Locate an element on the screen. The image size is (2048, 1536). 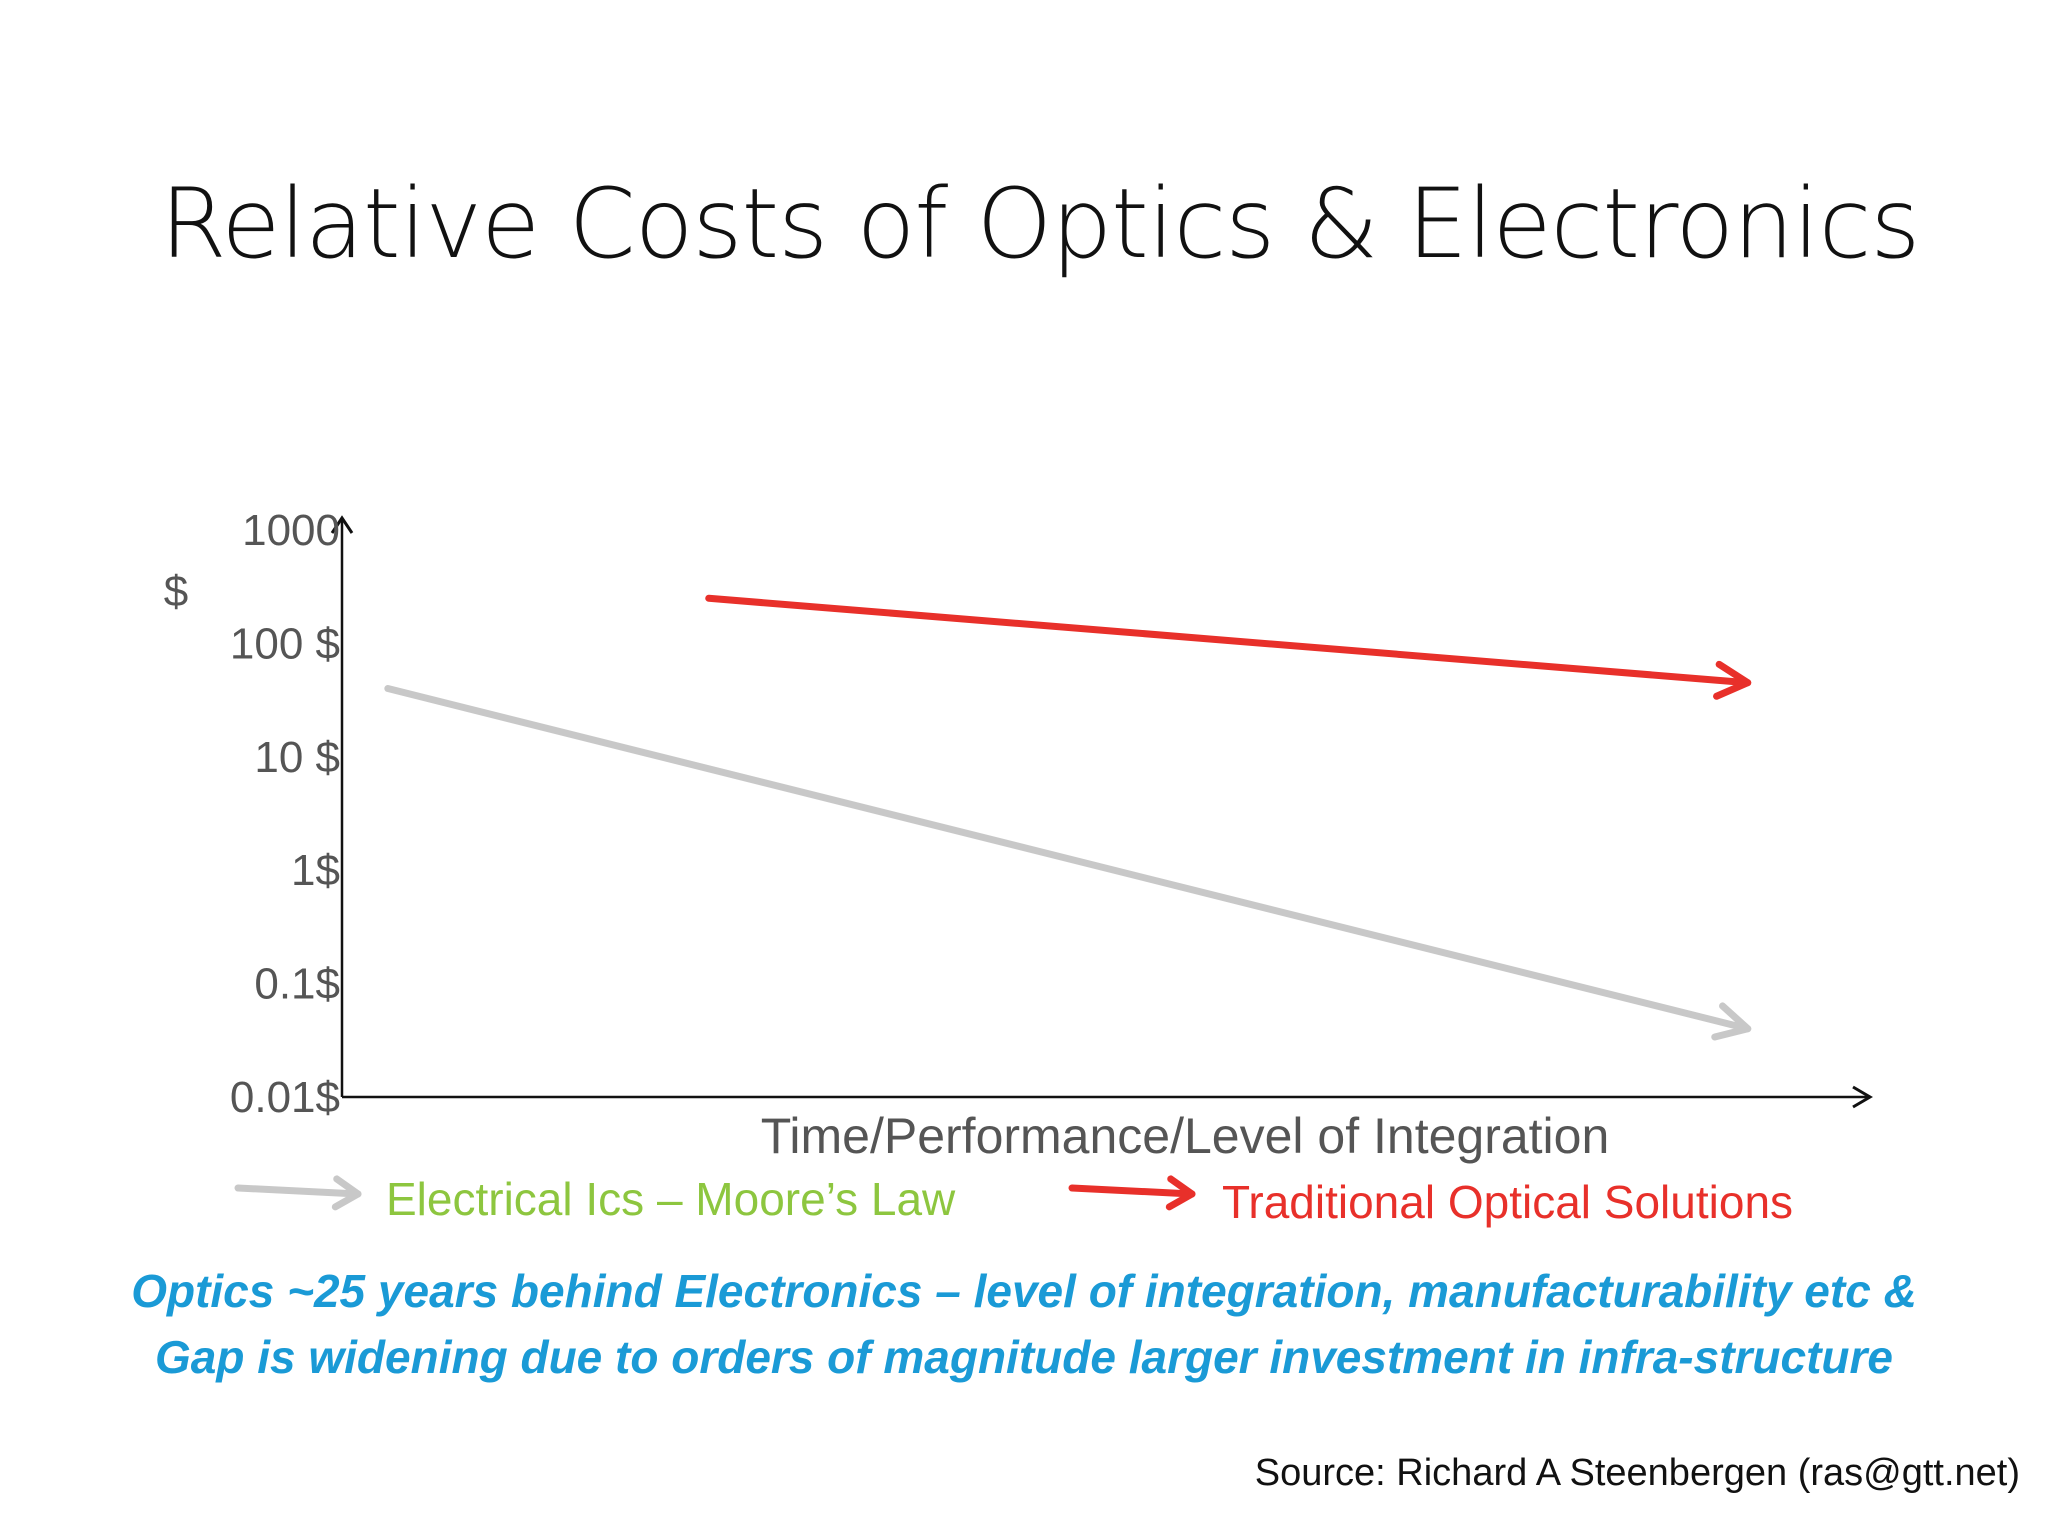
legend-label-1: Electrical Ics – Moore’s Law is located at coordinates (671, 1199).